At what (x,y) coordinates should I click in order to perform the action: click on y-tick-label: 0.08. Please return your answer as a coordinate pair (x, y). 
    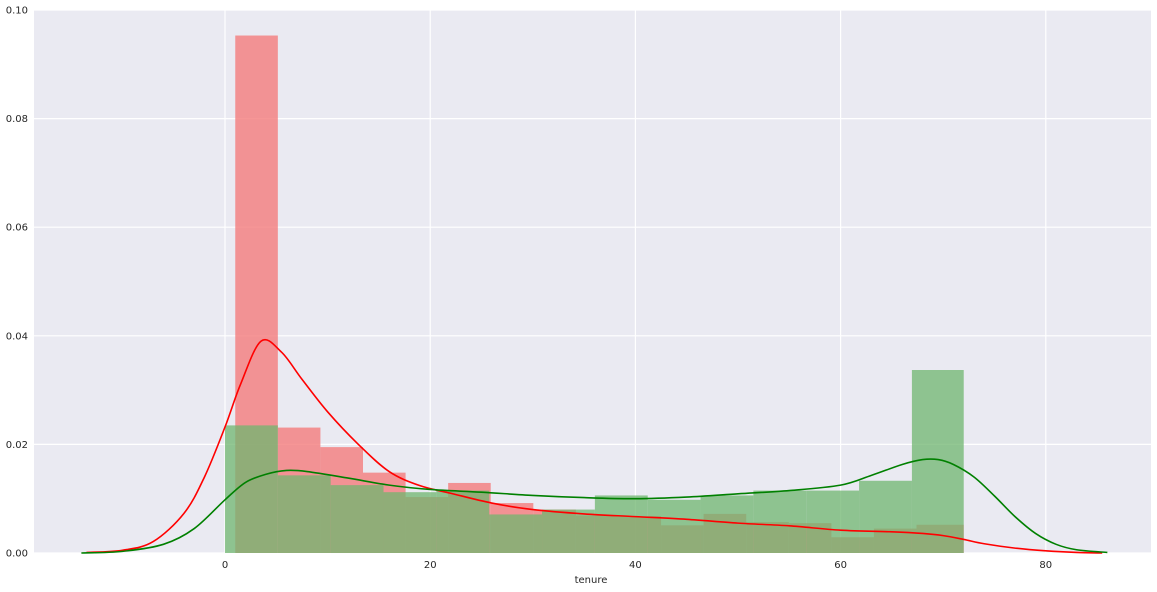
    Looking at the image, I should click on (17, 119).